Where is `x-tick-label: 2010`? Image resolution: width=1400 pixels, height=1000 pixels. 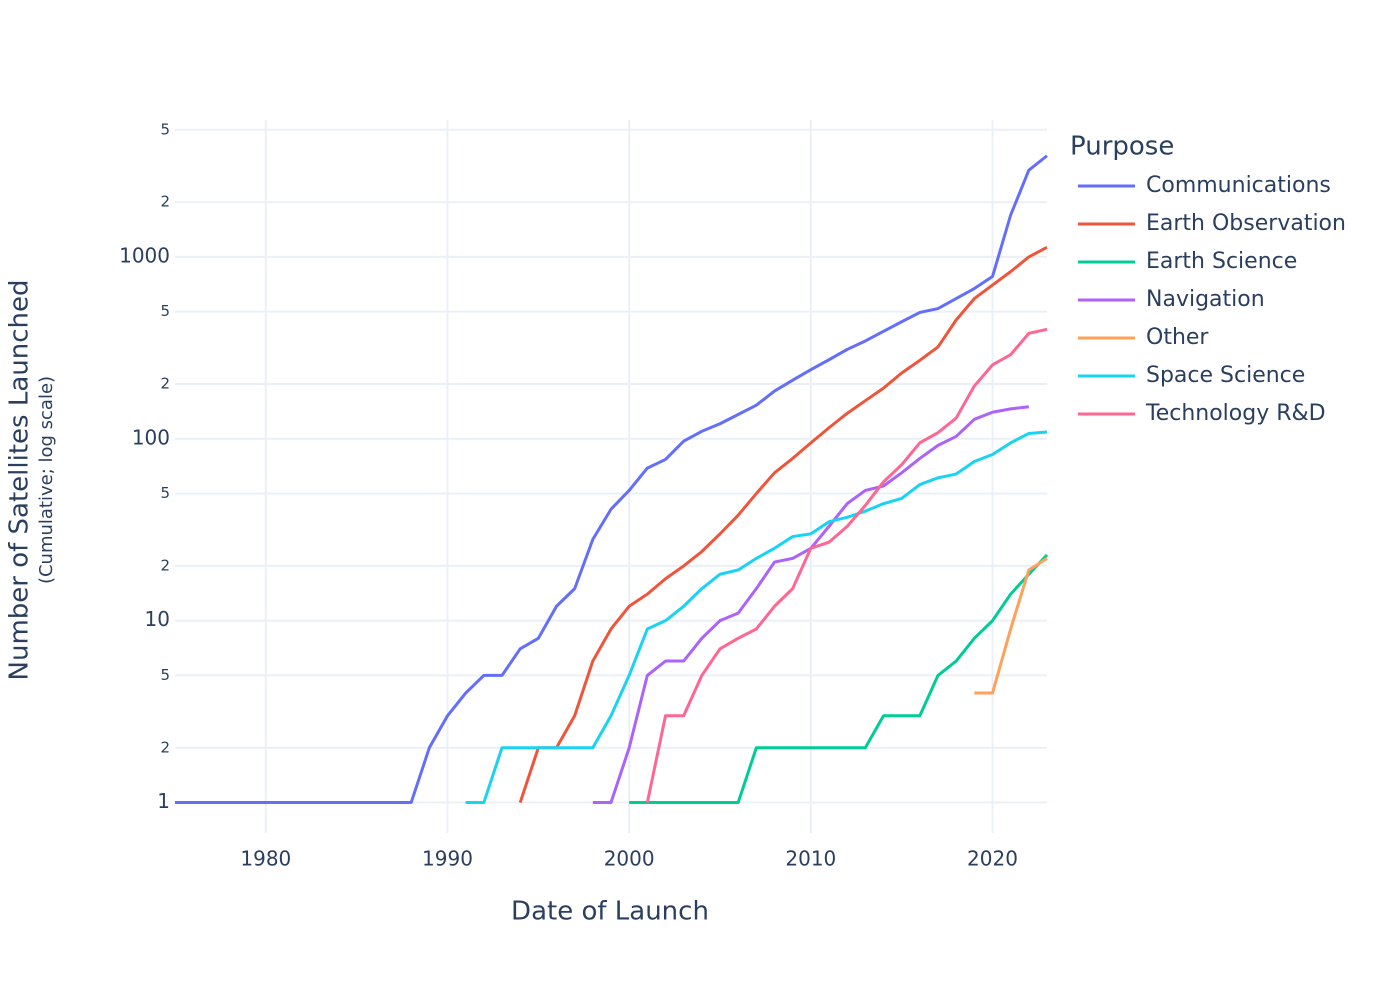
x-tick-label: 2010 is located at coordinates (810, 859).